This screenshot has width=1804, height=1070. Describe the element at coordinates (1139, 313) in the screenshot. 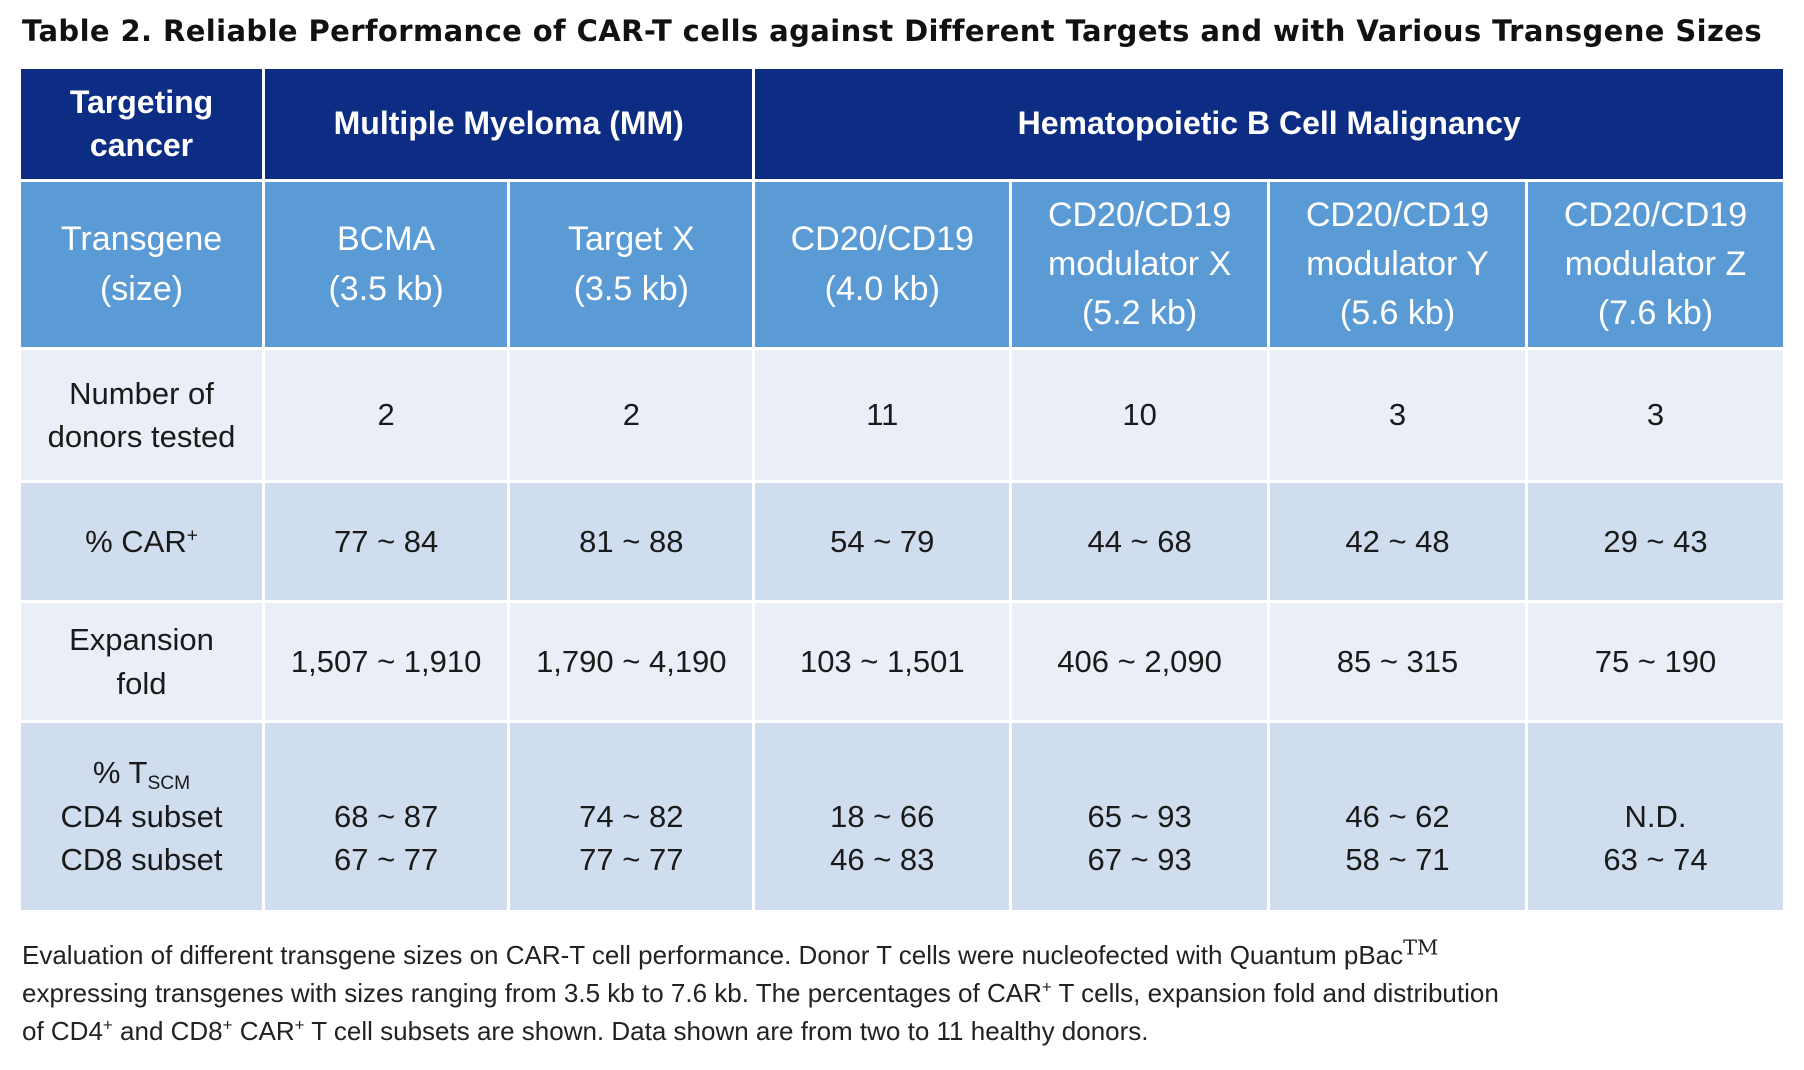

I see `transgene-size: (5.2 kb)` at that location.